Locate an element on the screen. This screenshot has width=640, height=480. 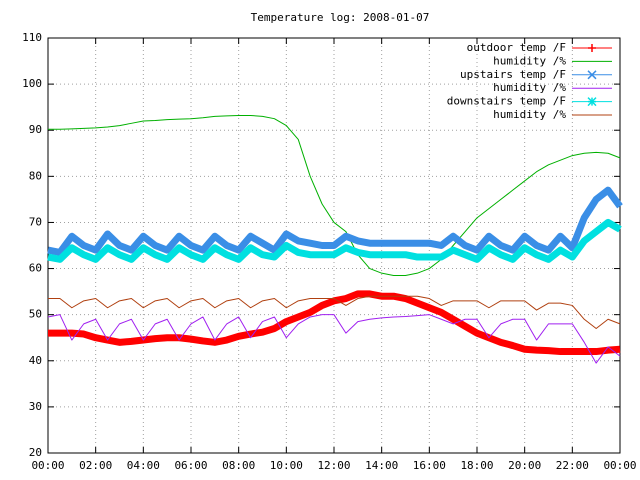
chart-title: Temperature log: 2008-01-07 is located at coordinates (340, 17).